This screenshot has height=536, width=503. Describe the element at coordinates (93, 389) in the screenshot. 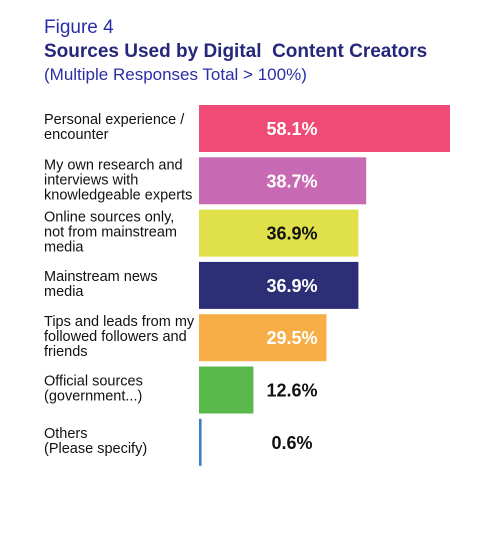

I see `category-label: Official sources (government...)` at that location.